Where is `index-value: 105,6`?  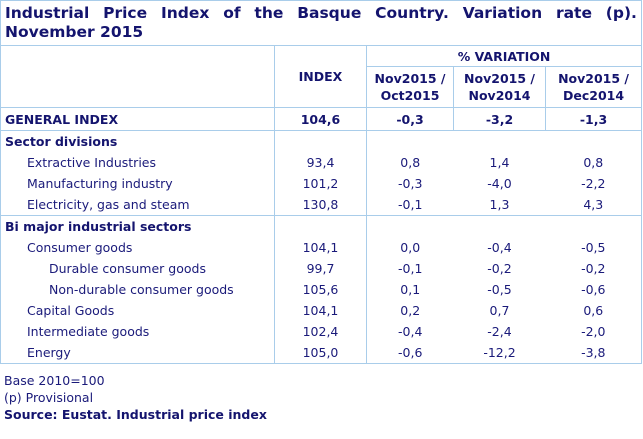 index-value: 105,6 is located at coordinates (320, 289).